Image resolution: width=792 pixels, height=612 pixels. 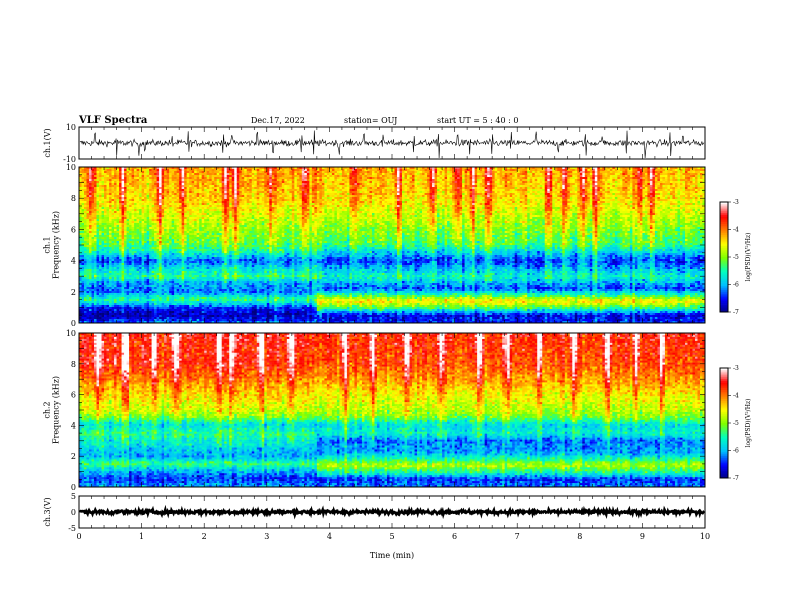 What do you see at coordinates (73, 456) in the screenshot?
I see `ch2-spectrogram-ytick-label: 2` at bounding box center [73, 456].